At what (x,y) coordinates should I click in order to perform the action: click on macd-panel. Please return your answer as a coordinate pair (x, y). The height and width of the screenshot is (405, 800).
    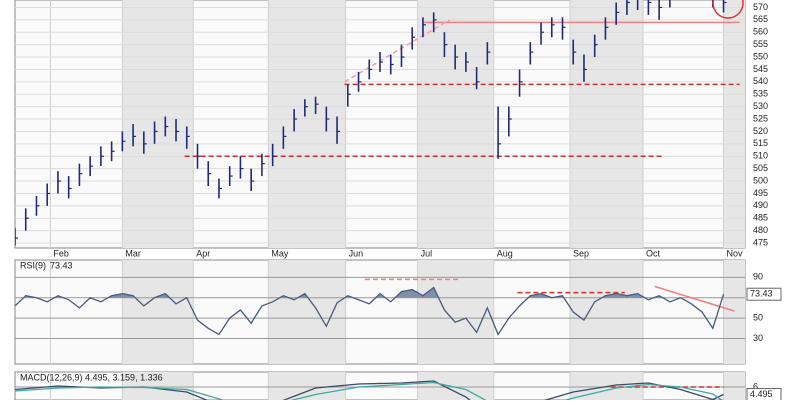
    Looking at the image, I should click on (369, 390).